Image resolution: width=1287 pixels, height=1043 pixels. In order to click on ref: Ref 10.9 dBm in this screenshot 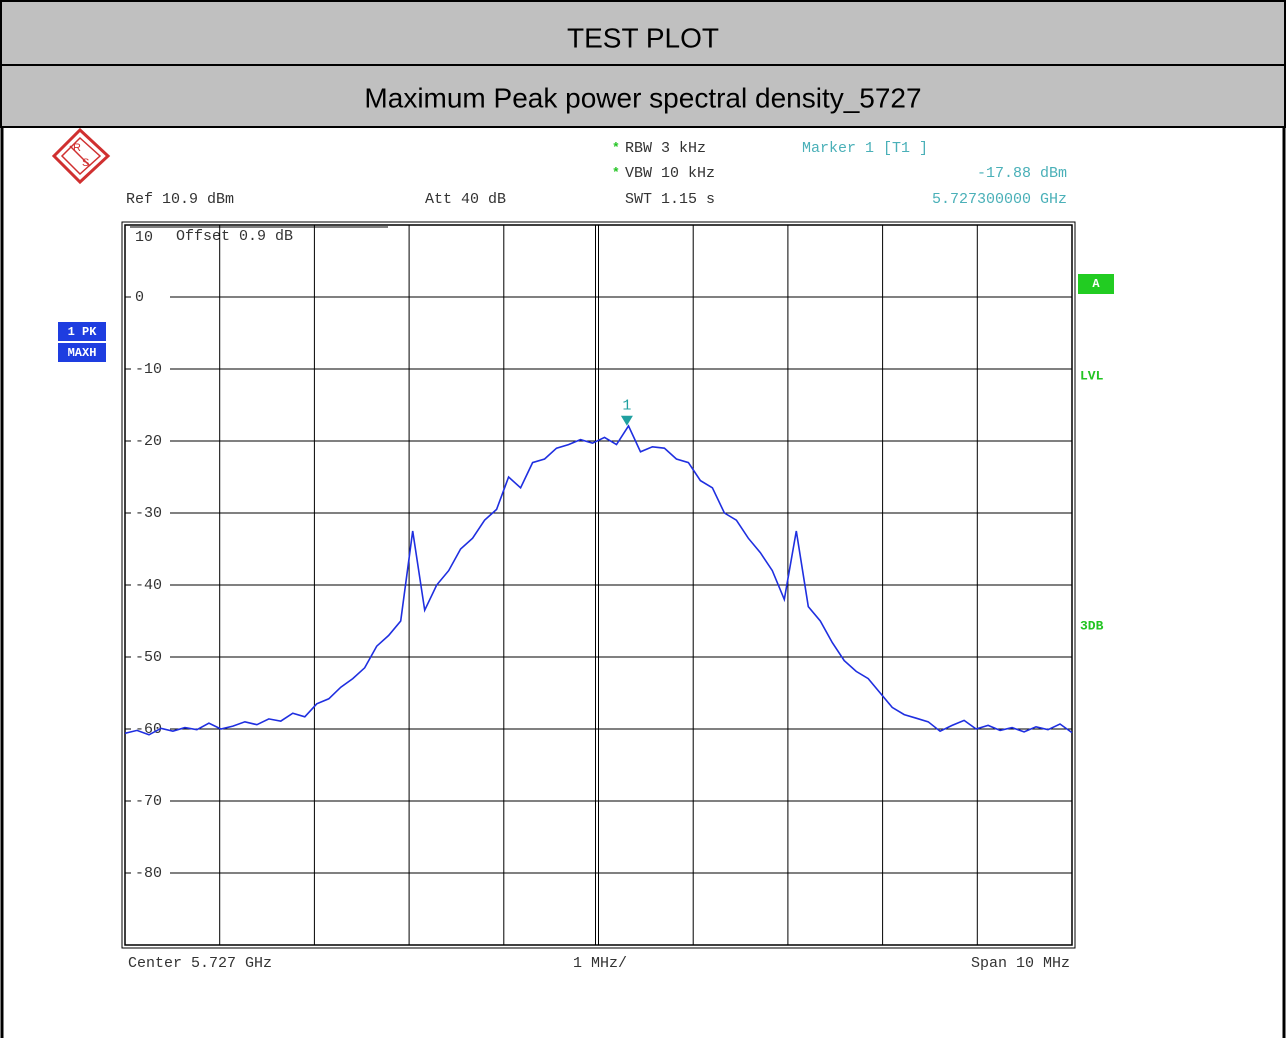, I will do `click(180, 199)`.